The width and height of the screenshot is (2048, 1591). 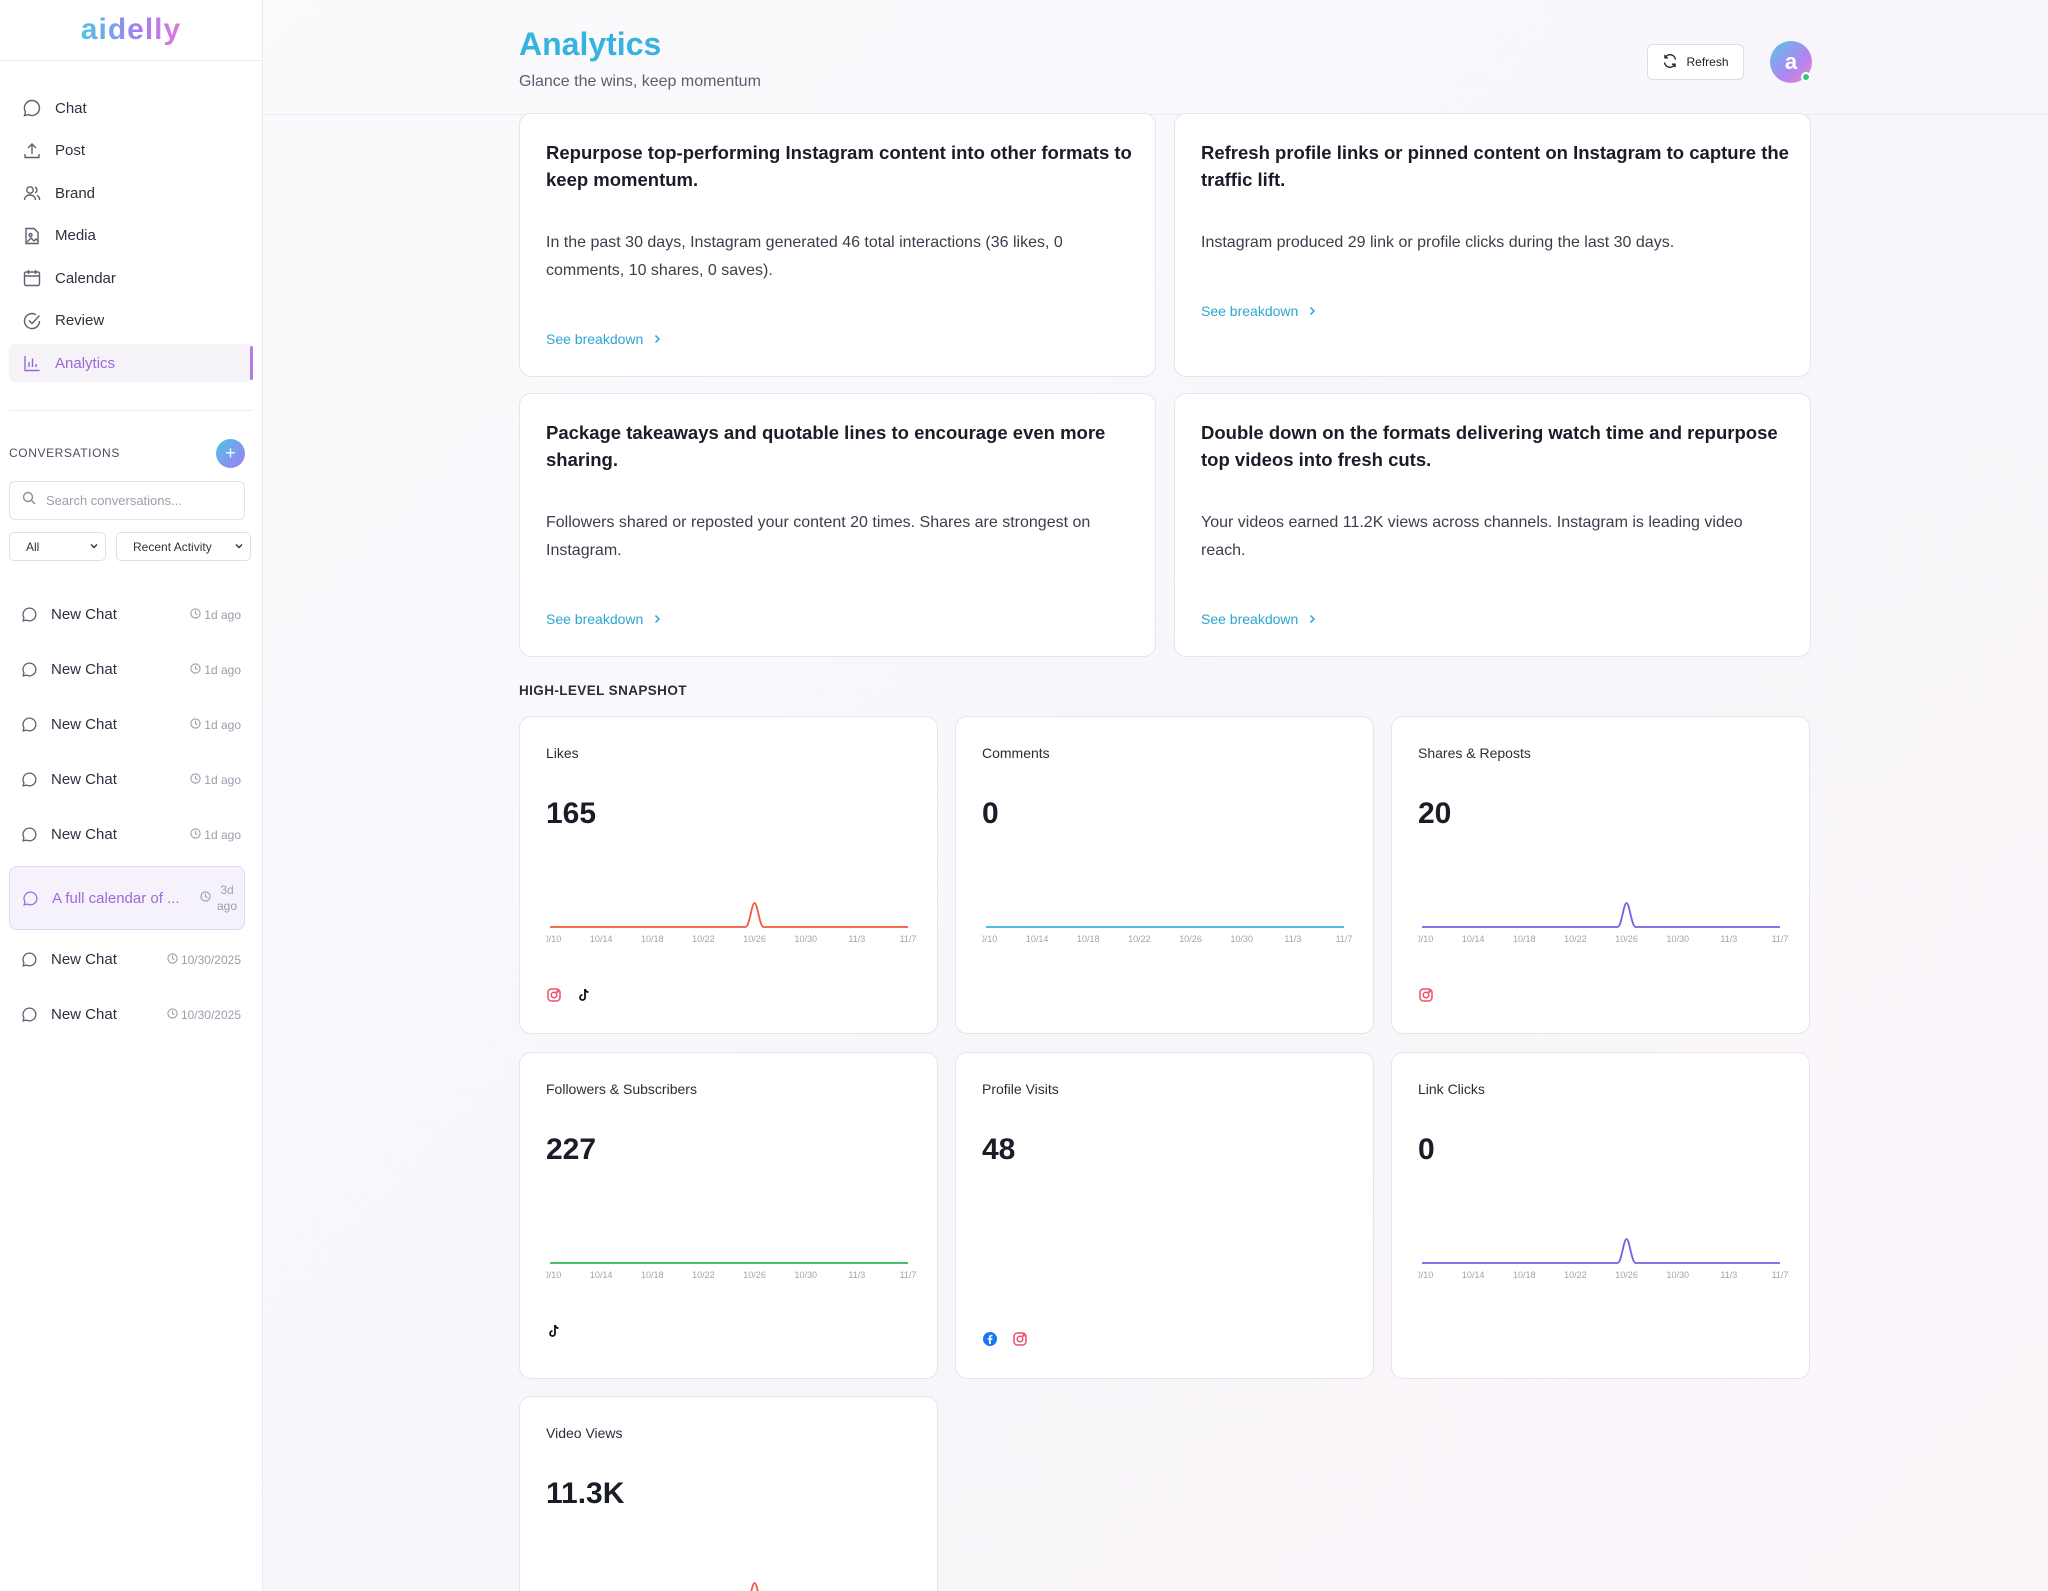 What do you see at coordinates (1425, 939) in the screenshot?
I see `x-tick-label: 10/10` at bounding box center [1425, 939].